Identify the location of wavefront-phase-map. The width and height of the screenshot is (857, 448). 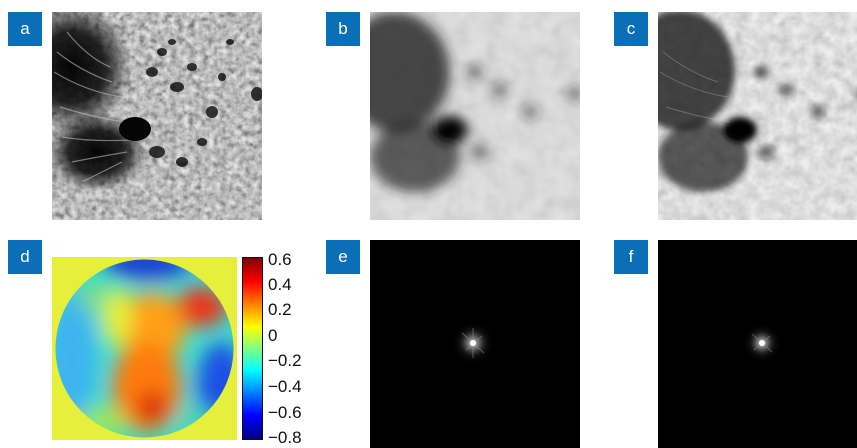
(144, 348).